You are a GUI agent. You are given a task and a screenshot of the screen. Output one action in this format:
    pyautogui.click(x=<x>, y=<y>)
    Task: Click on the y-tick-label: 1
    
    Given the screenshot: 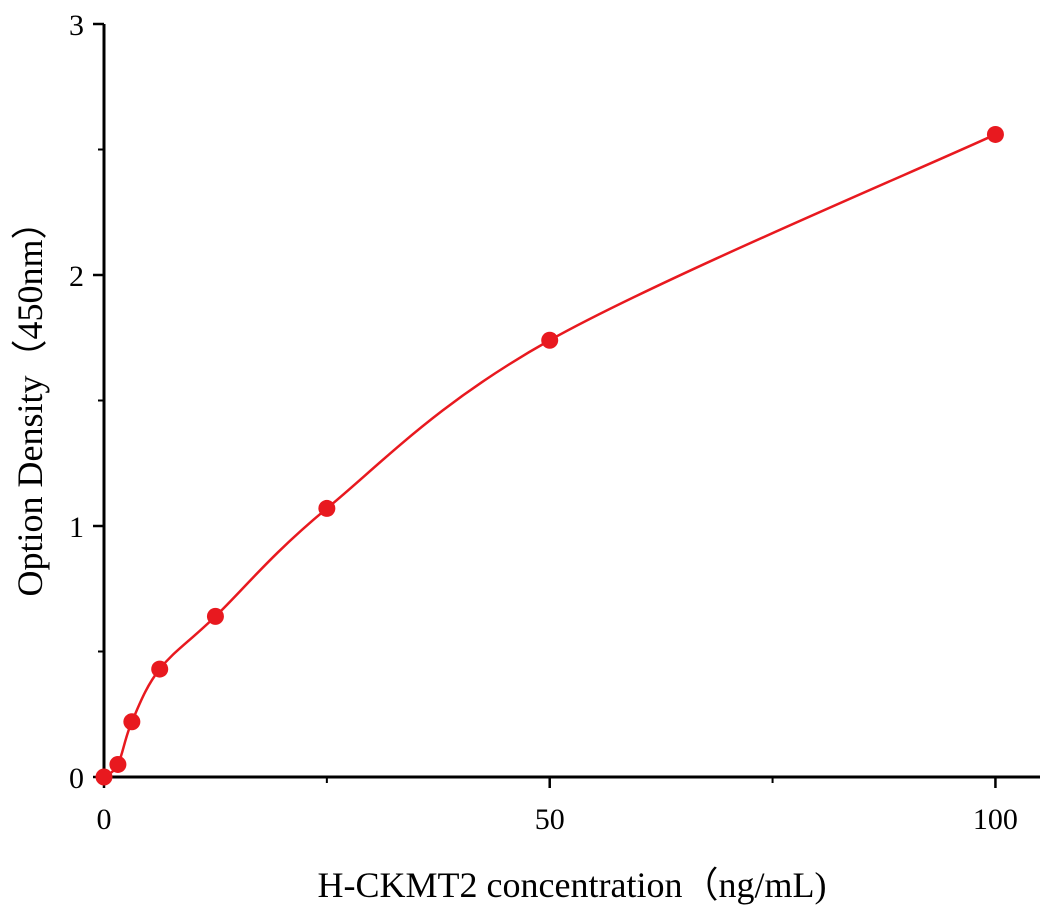 What is the action you would take?
    pyautogui.click(x=76, y=527)
    